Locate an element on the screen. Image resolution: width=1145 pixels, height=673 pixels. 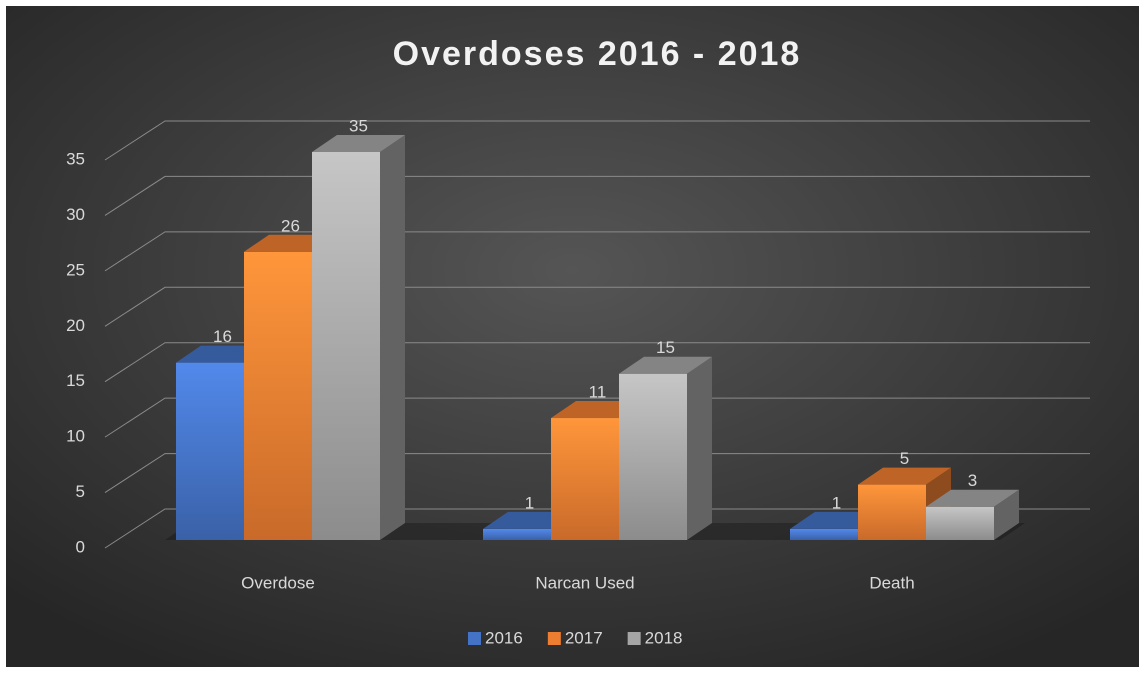
data-label: 16 is located at coordinates (222, 336).